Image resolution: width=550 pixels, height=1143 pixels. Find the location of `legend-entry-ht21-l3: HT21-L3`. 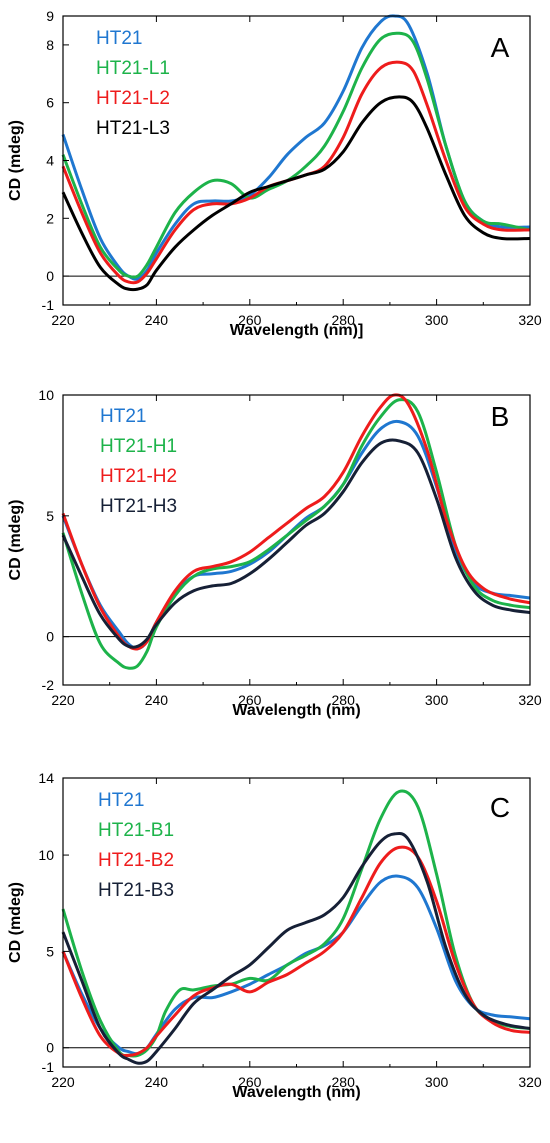

legend-entry-ht21-l3: HT21-L3 is located at coordinates (133, 128).